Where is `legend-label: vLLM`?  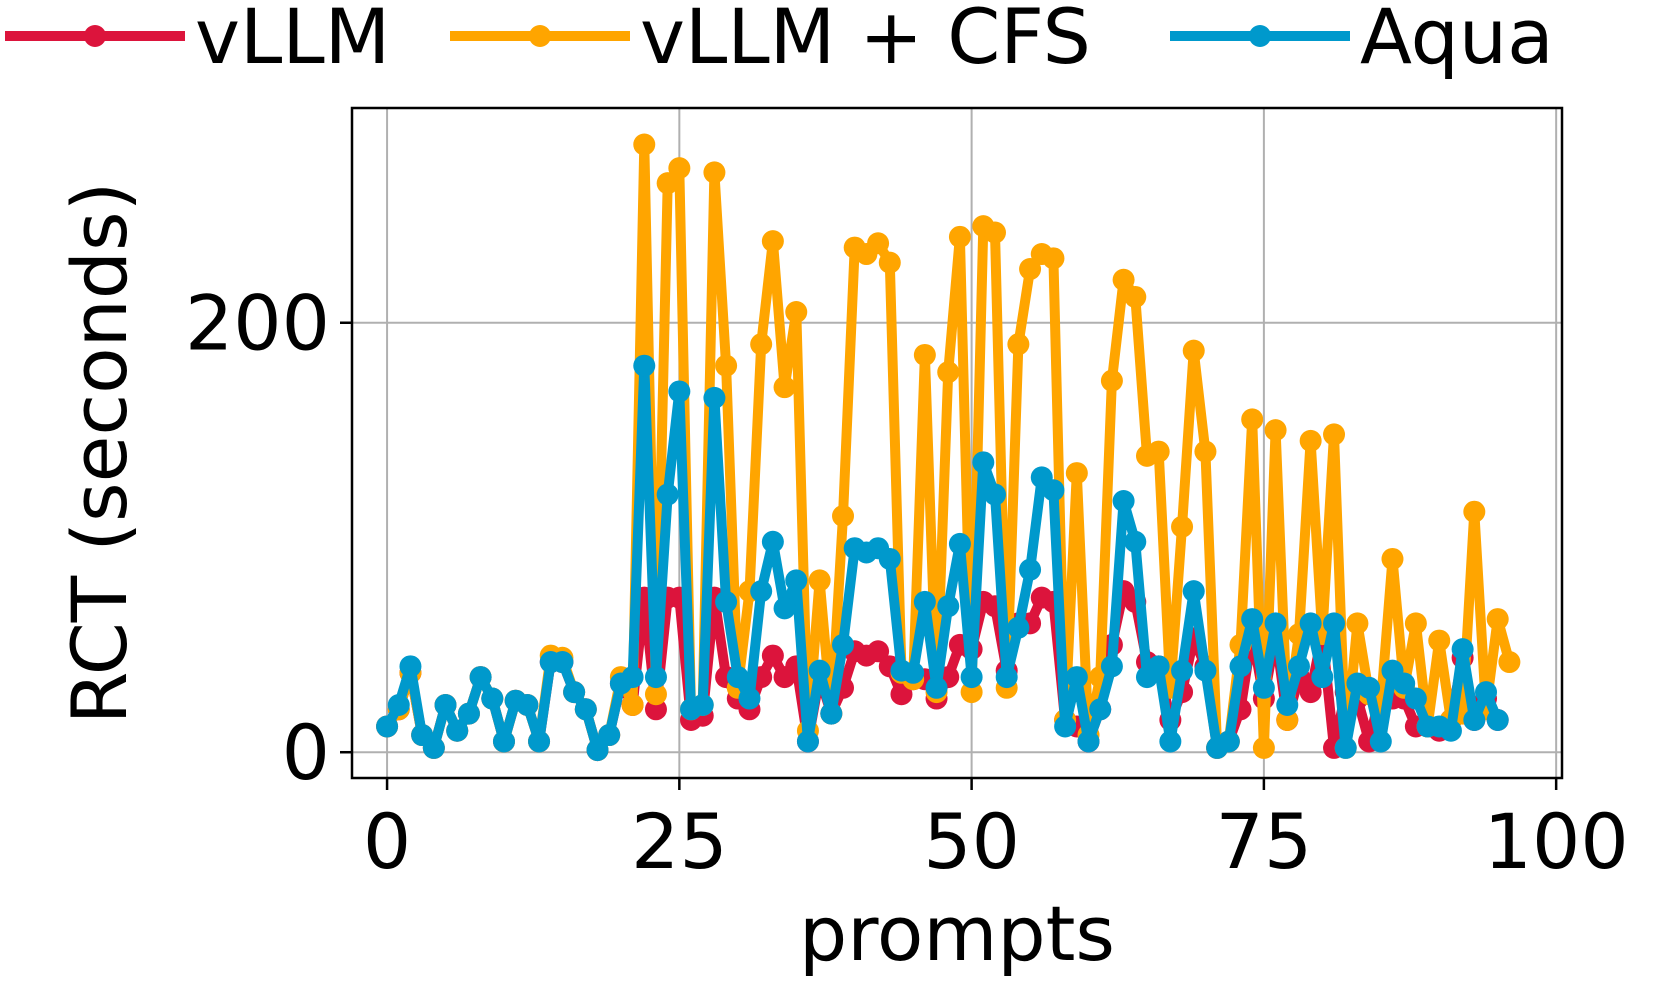 legend-label: vLLM is located at coordinates (292, 40).